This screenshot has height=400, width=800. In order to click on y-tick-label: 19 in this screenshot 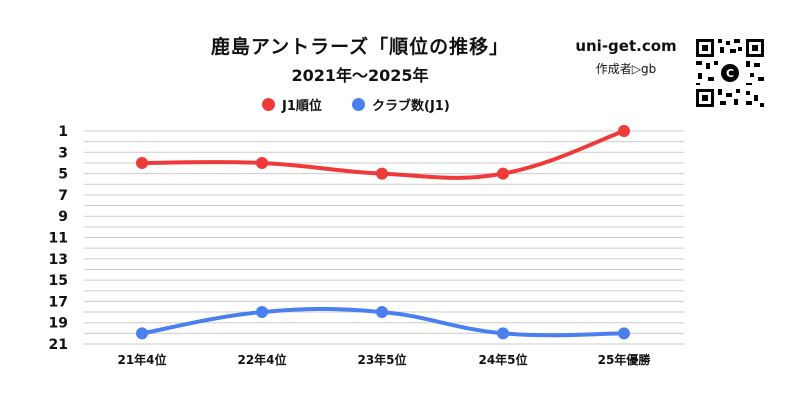, I will do `click(58, 324)`.